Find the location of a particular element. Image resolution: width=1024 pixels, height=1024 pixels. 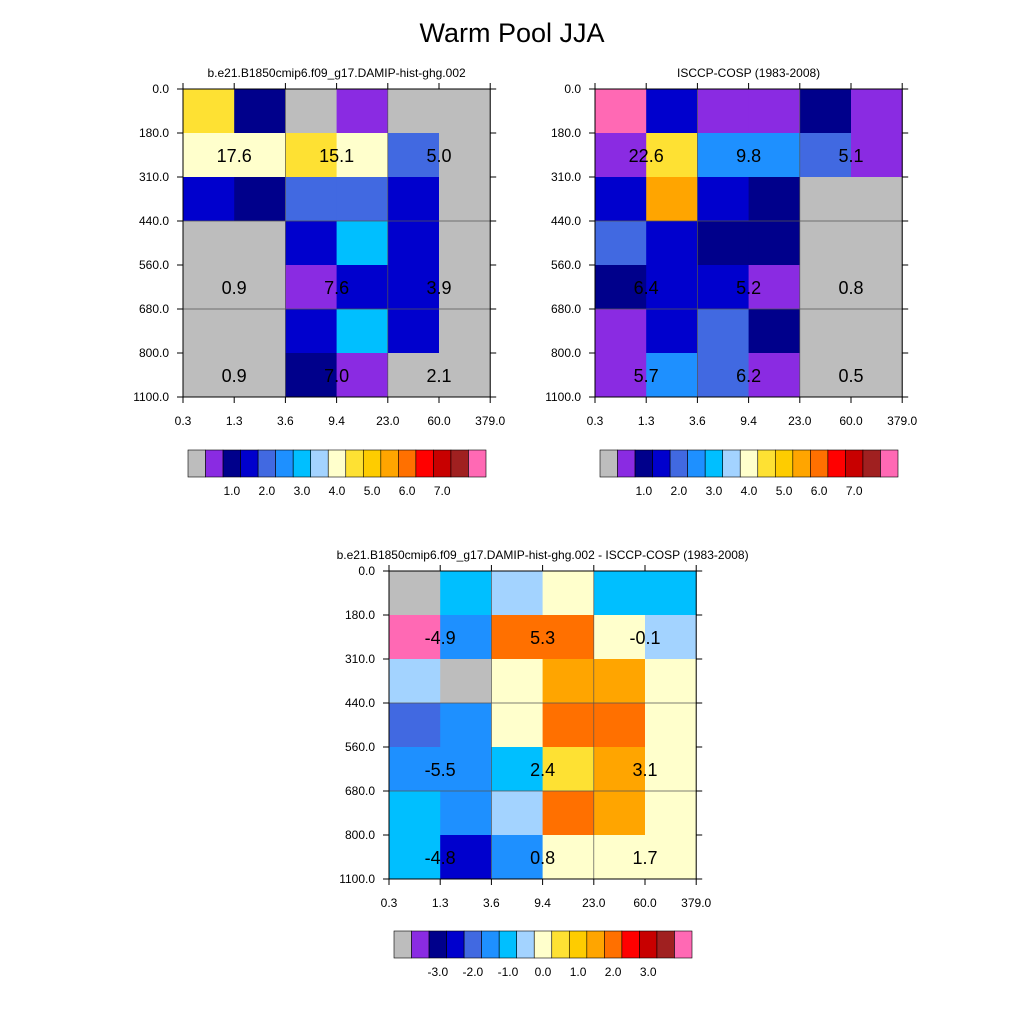

colorbar-label: -1.0 is located at coordinates (508, 972).